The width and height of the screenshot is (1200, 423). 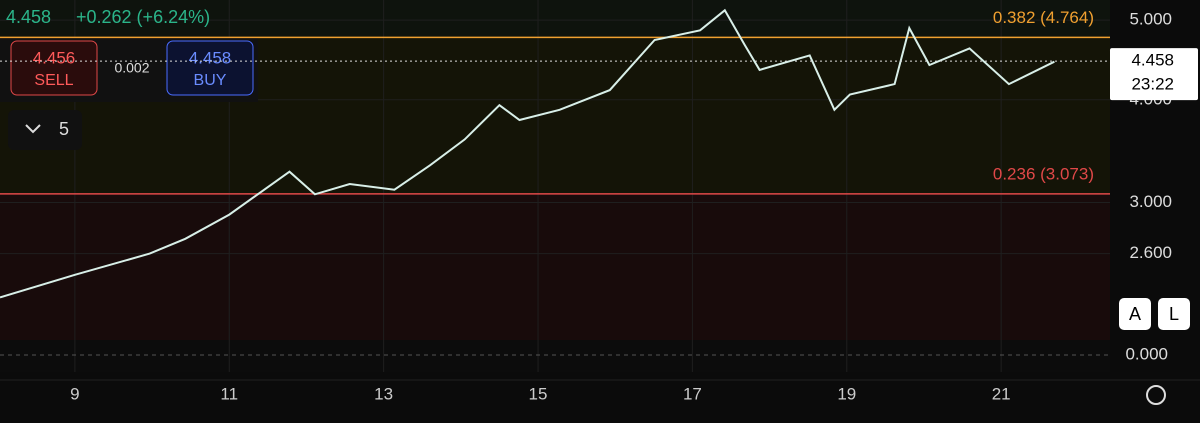 I want to click on buy-price: 4.458, so click(x=210, y=57).